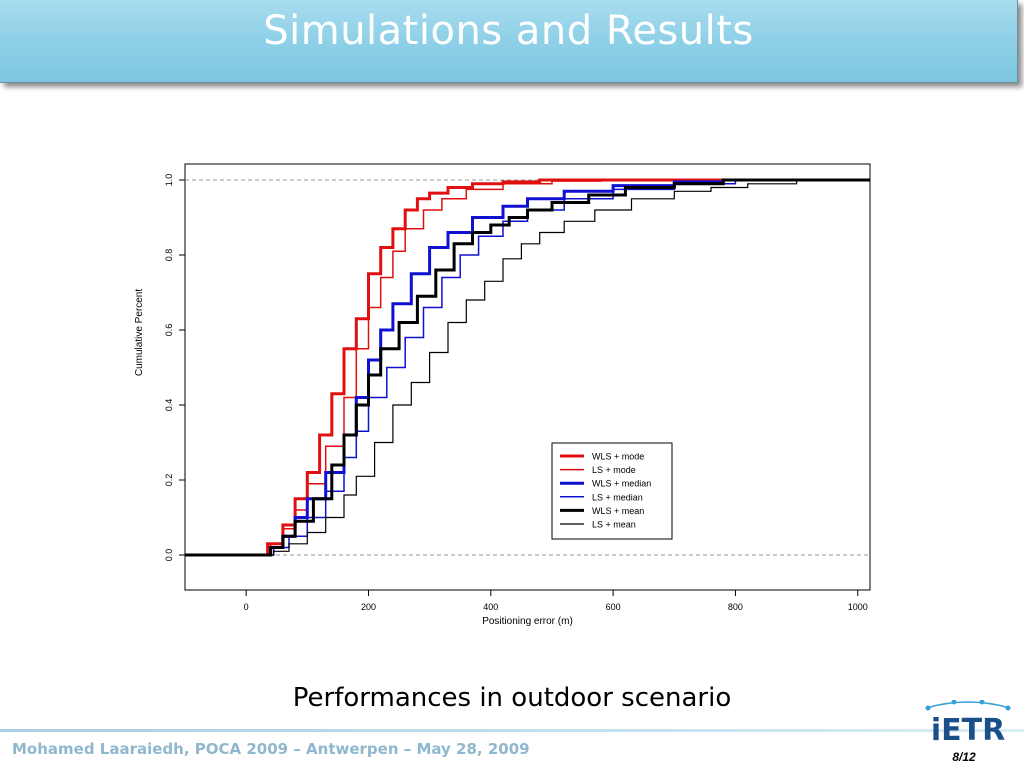 This screenshot has width=1024, height=768. I want to click on slide-caption: Performances in outdoor scenario, so click(512, 698).